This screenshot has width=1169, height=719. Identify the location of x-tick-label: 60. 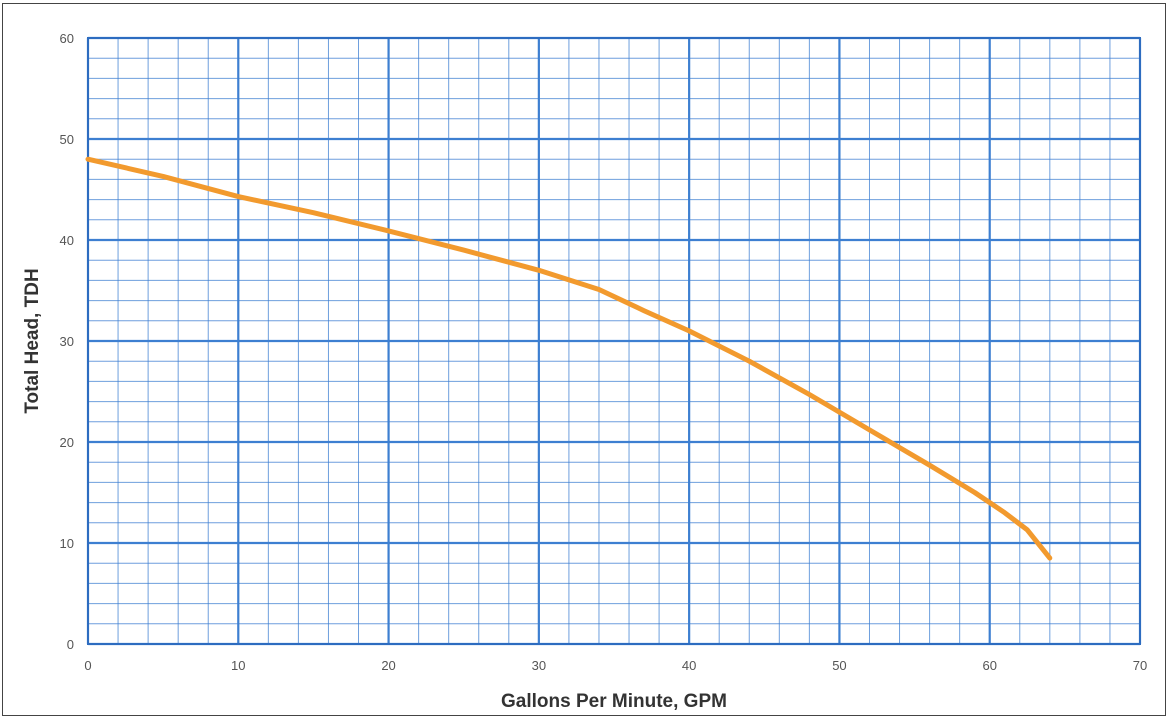
(989, 665).